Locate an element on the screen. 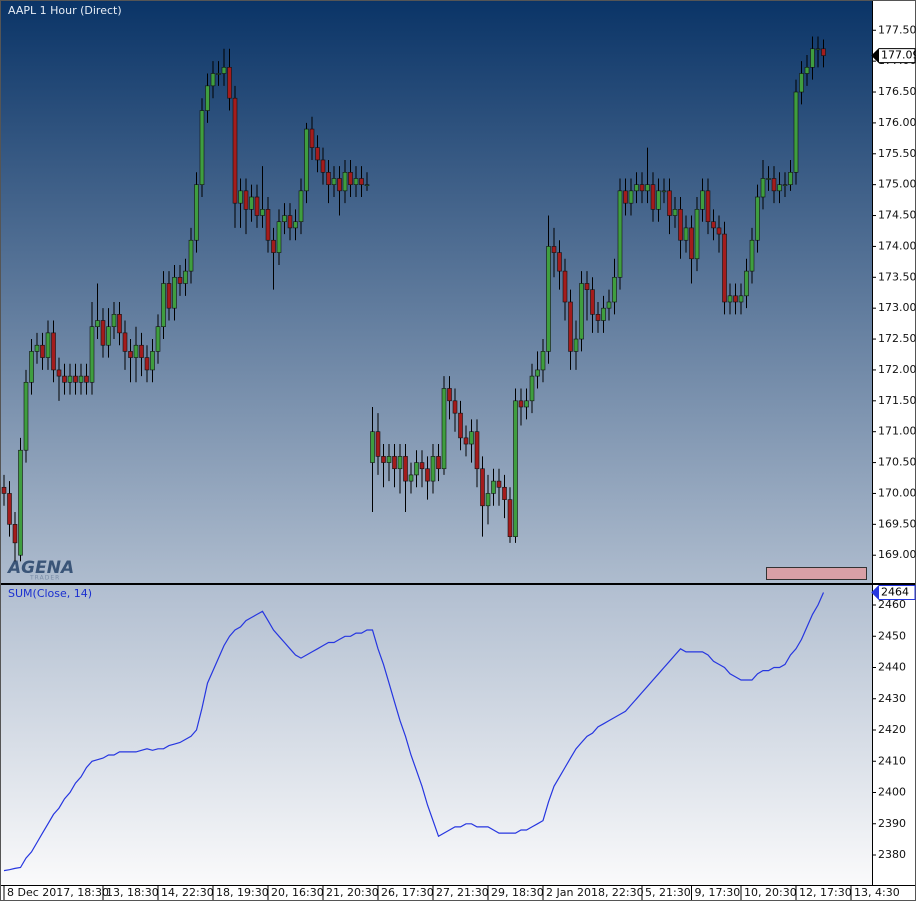 This screenshot has height=901, width=916. y-tick-label: 2450 is located at coordinates (892, 635).